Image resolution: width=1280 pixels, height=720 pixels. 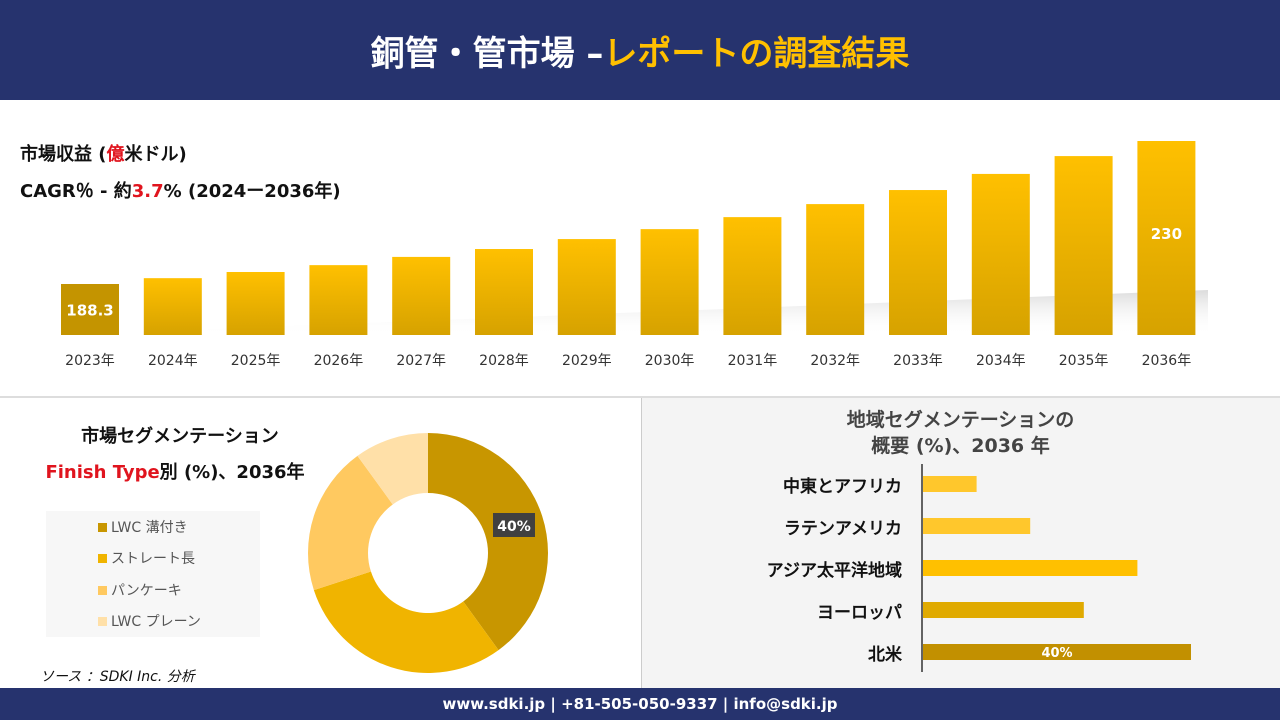 What do you see at coordinates (960, 446) in the screenshot?
I see `region-title-2: 概要 (%)、2036 年` at bounding box center [960, 446].